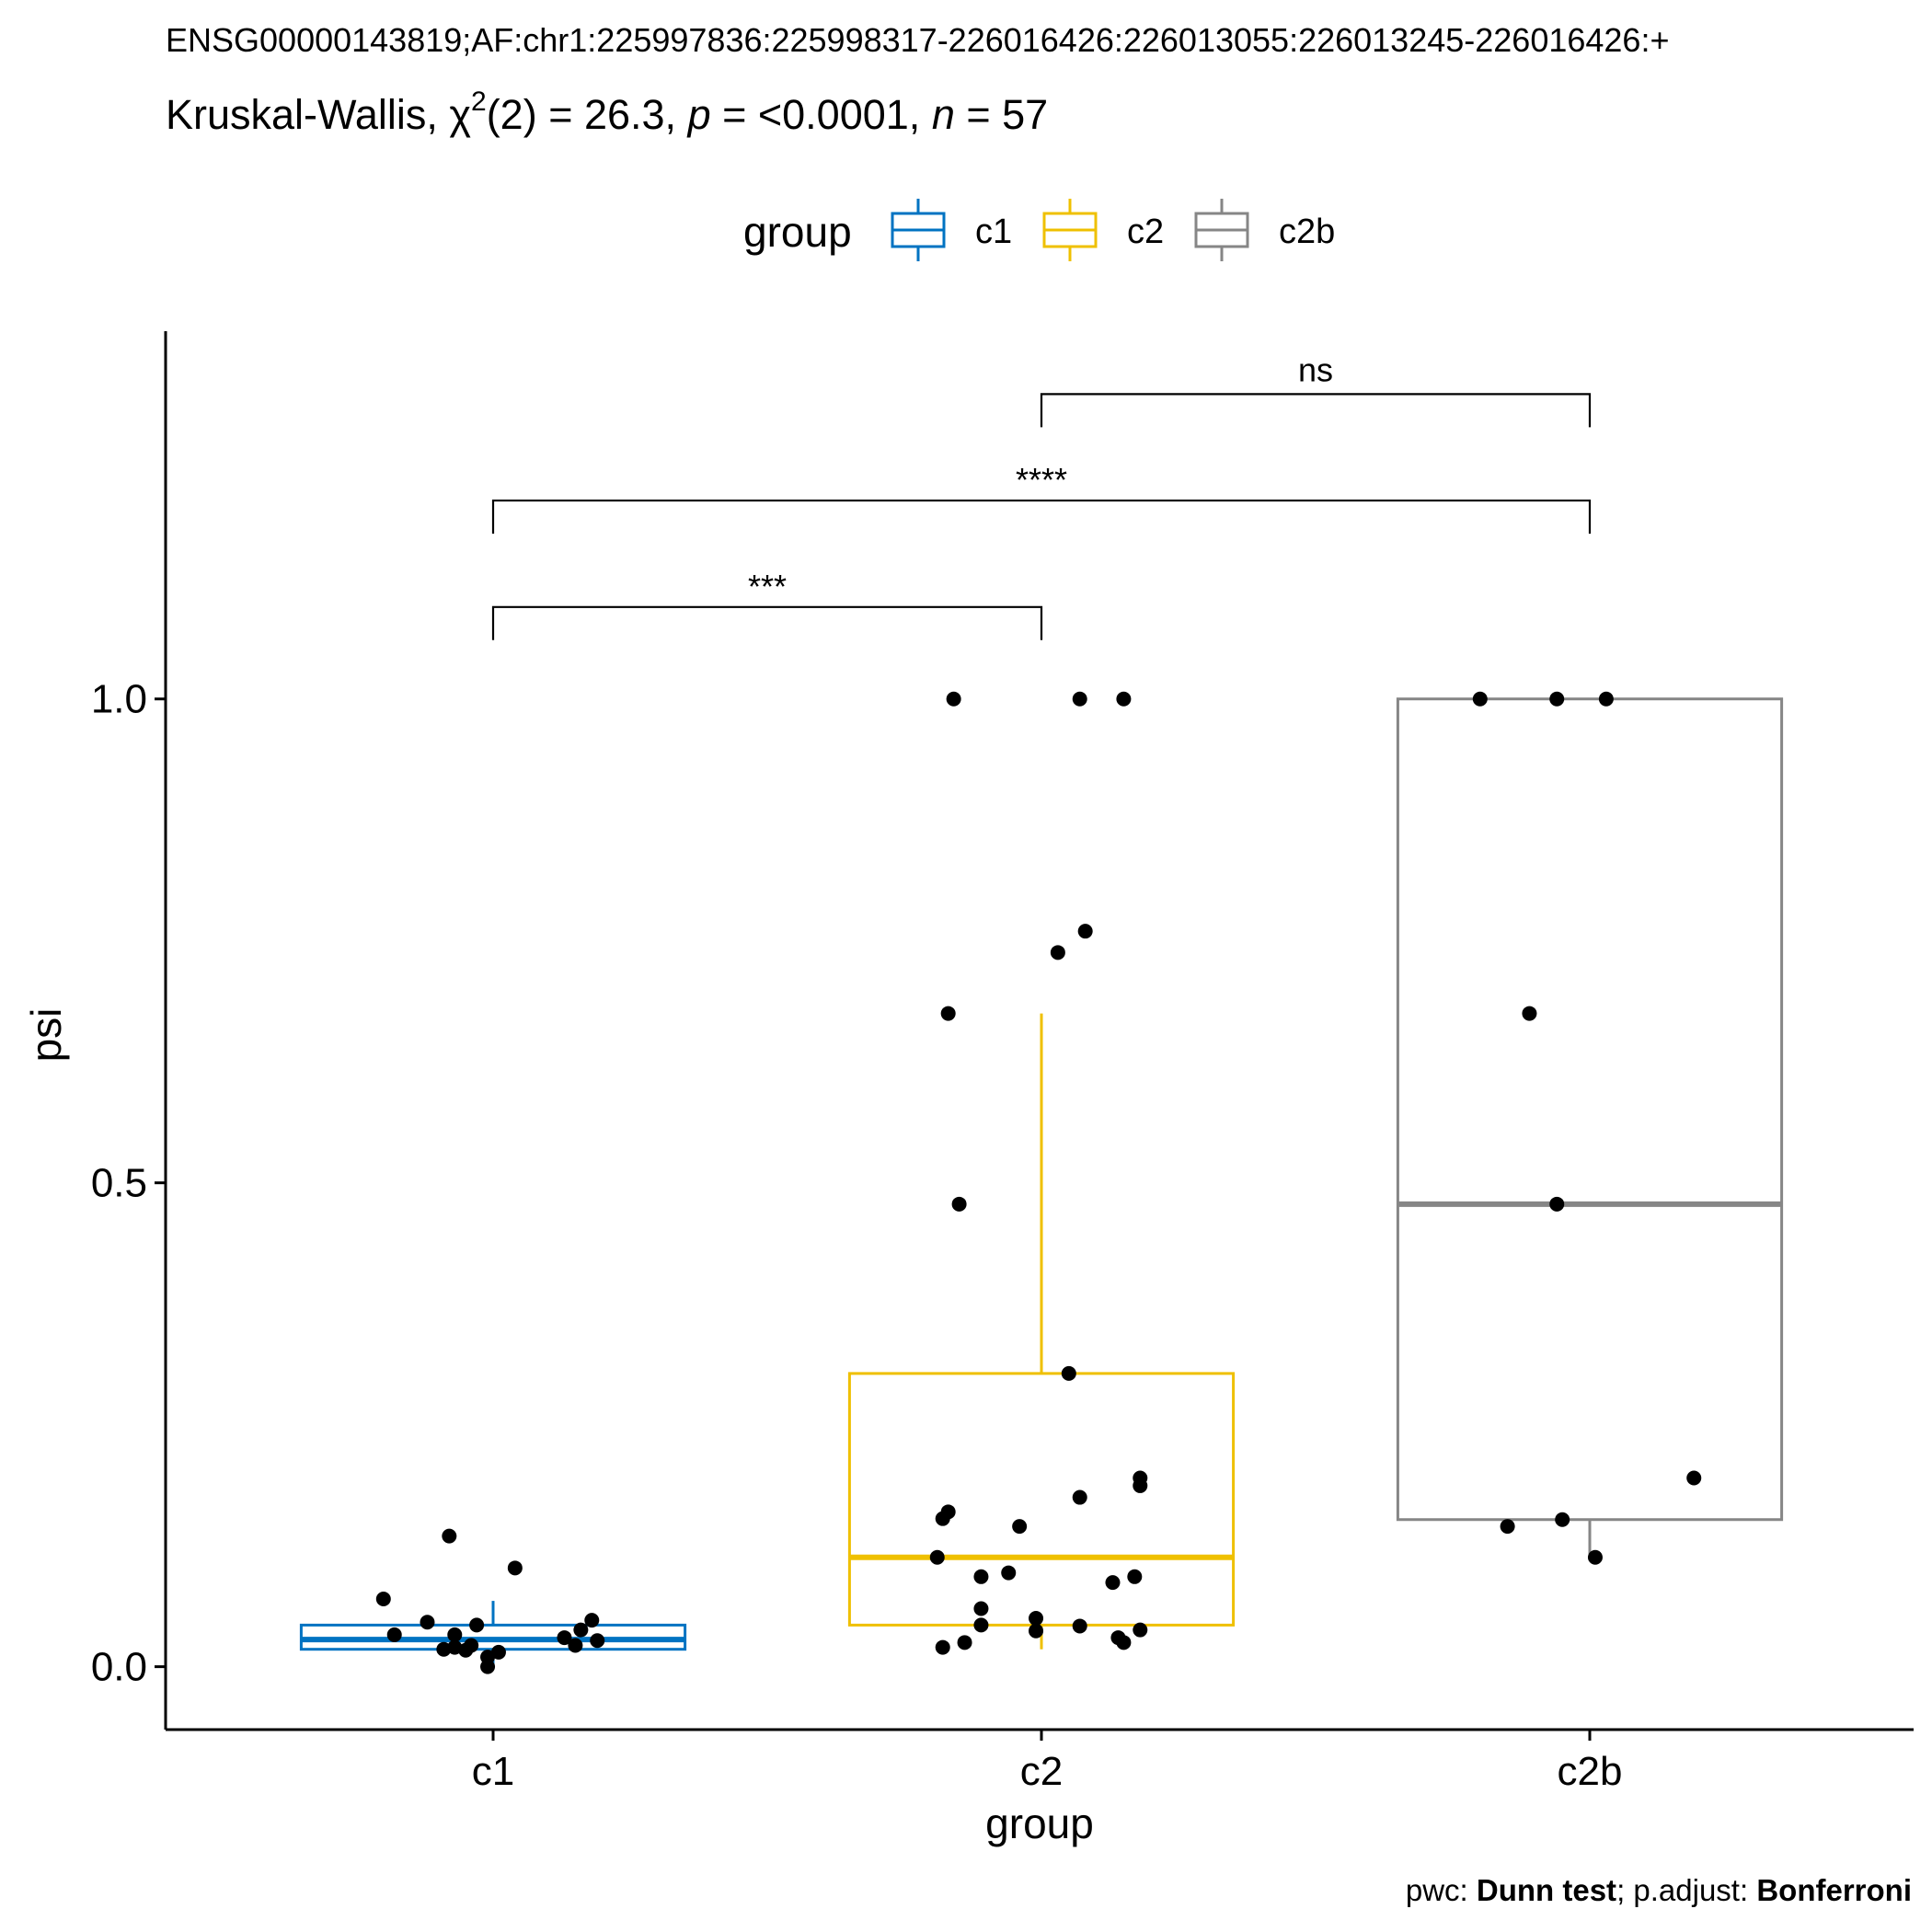 The width and height of the screenshot is (1932, 1932). Describe the element at coordinates (951, 230) in the screenshot. I see `legend-item-c1: c1` at that location.